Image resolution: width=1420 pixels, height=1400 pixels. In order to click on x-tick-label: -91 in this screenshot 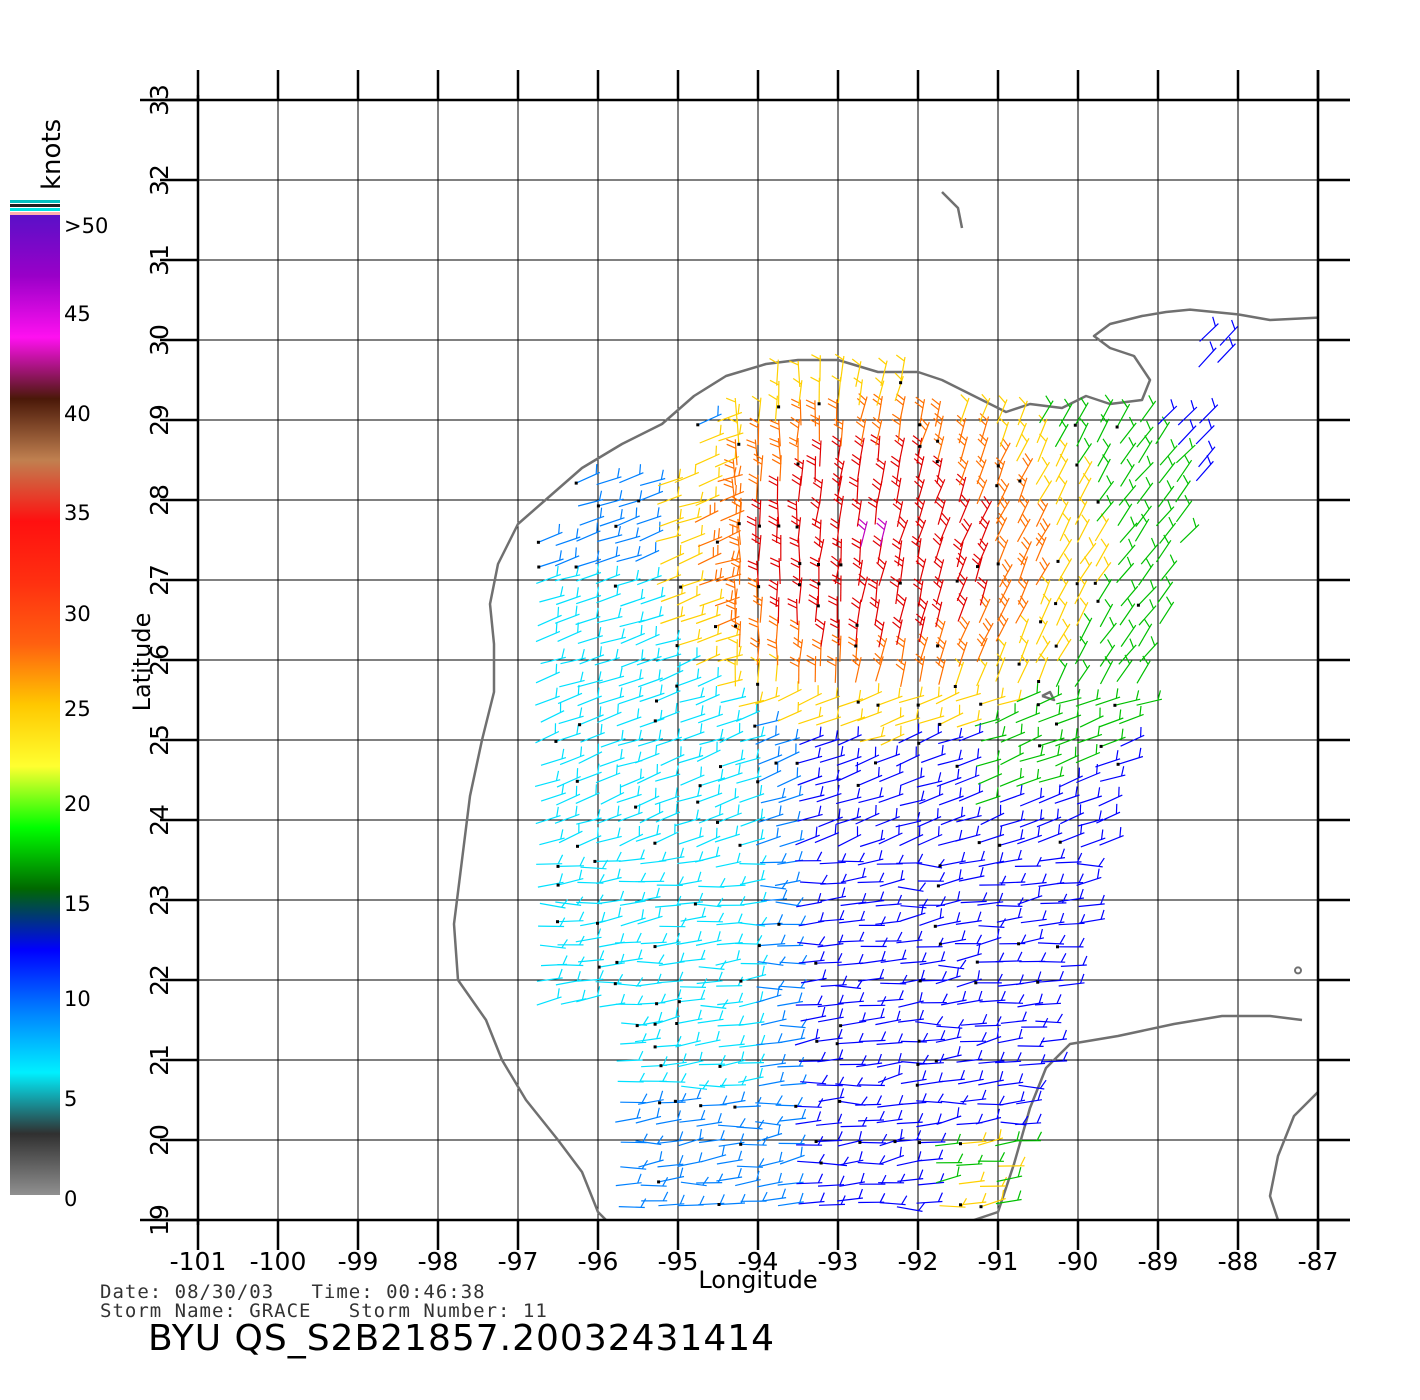, I will do `click(998, 1261)`.